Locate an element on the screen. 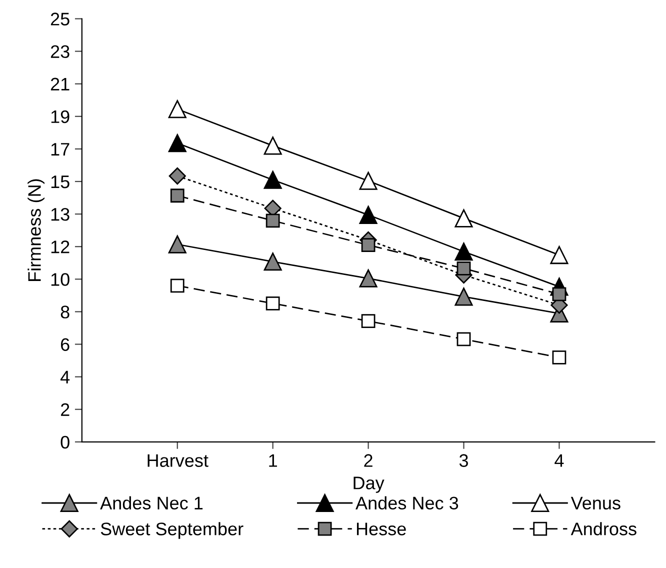 Image resolution: width=666 pixels, height=568 pixels. y-tick-label: 4 is located at coordinates (65, 377).